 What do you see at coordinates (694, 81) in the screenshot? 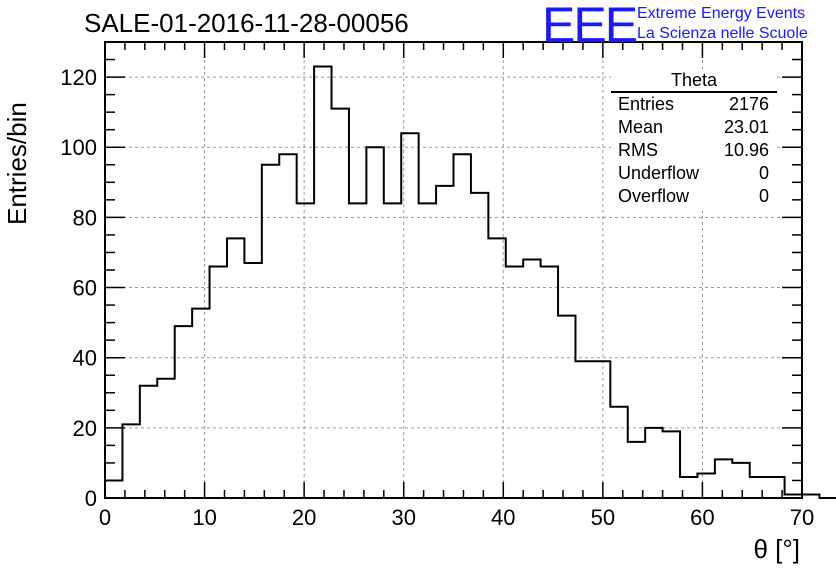
I see `stats-title: Theta` at bounding box center [694, 81].